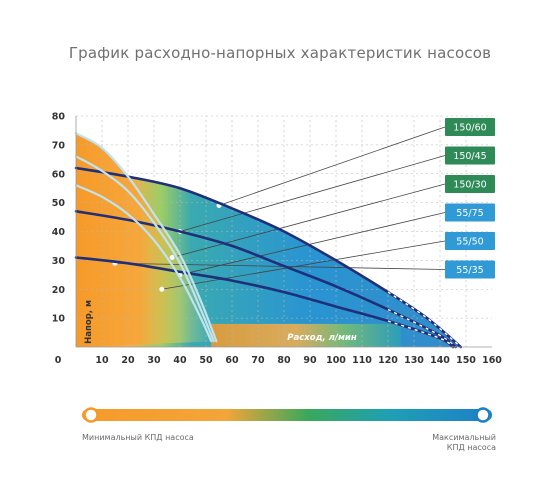 This screenshot has height=504, width=560. I want to click on legend-label: 150/30, so click(469, 185).